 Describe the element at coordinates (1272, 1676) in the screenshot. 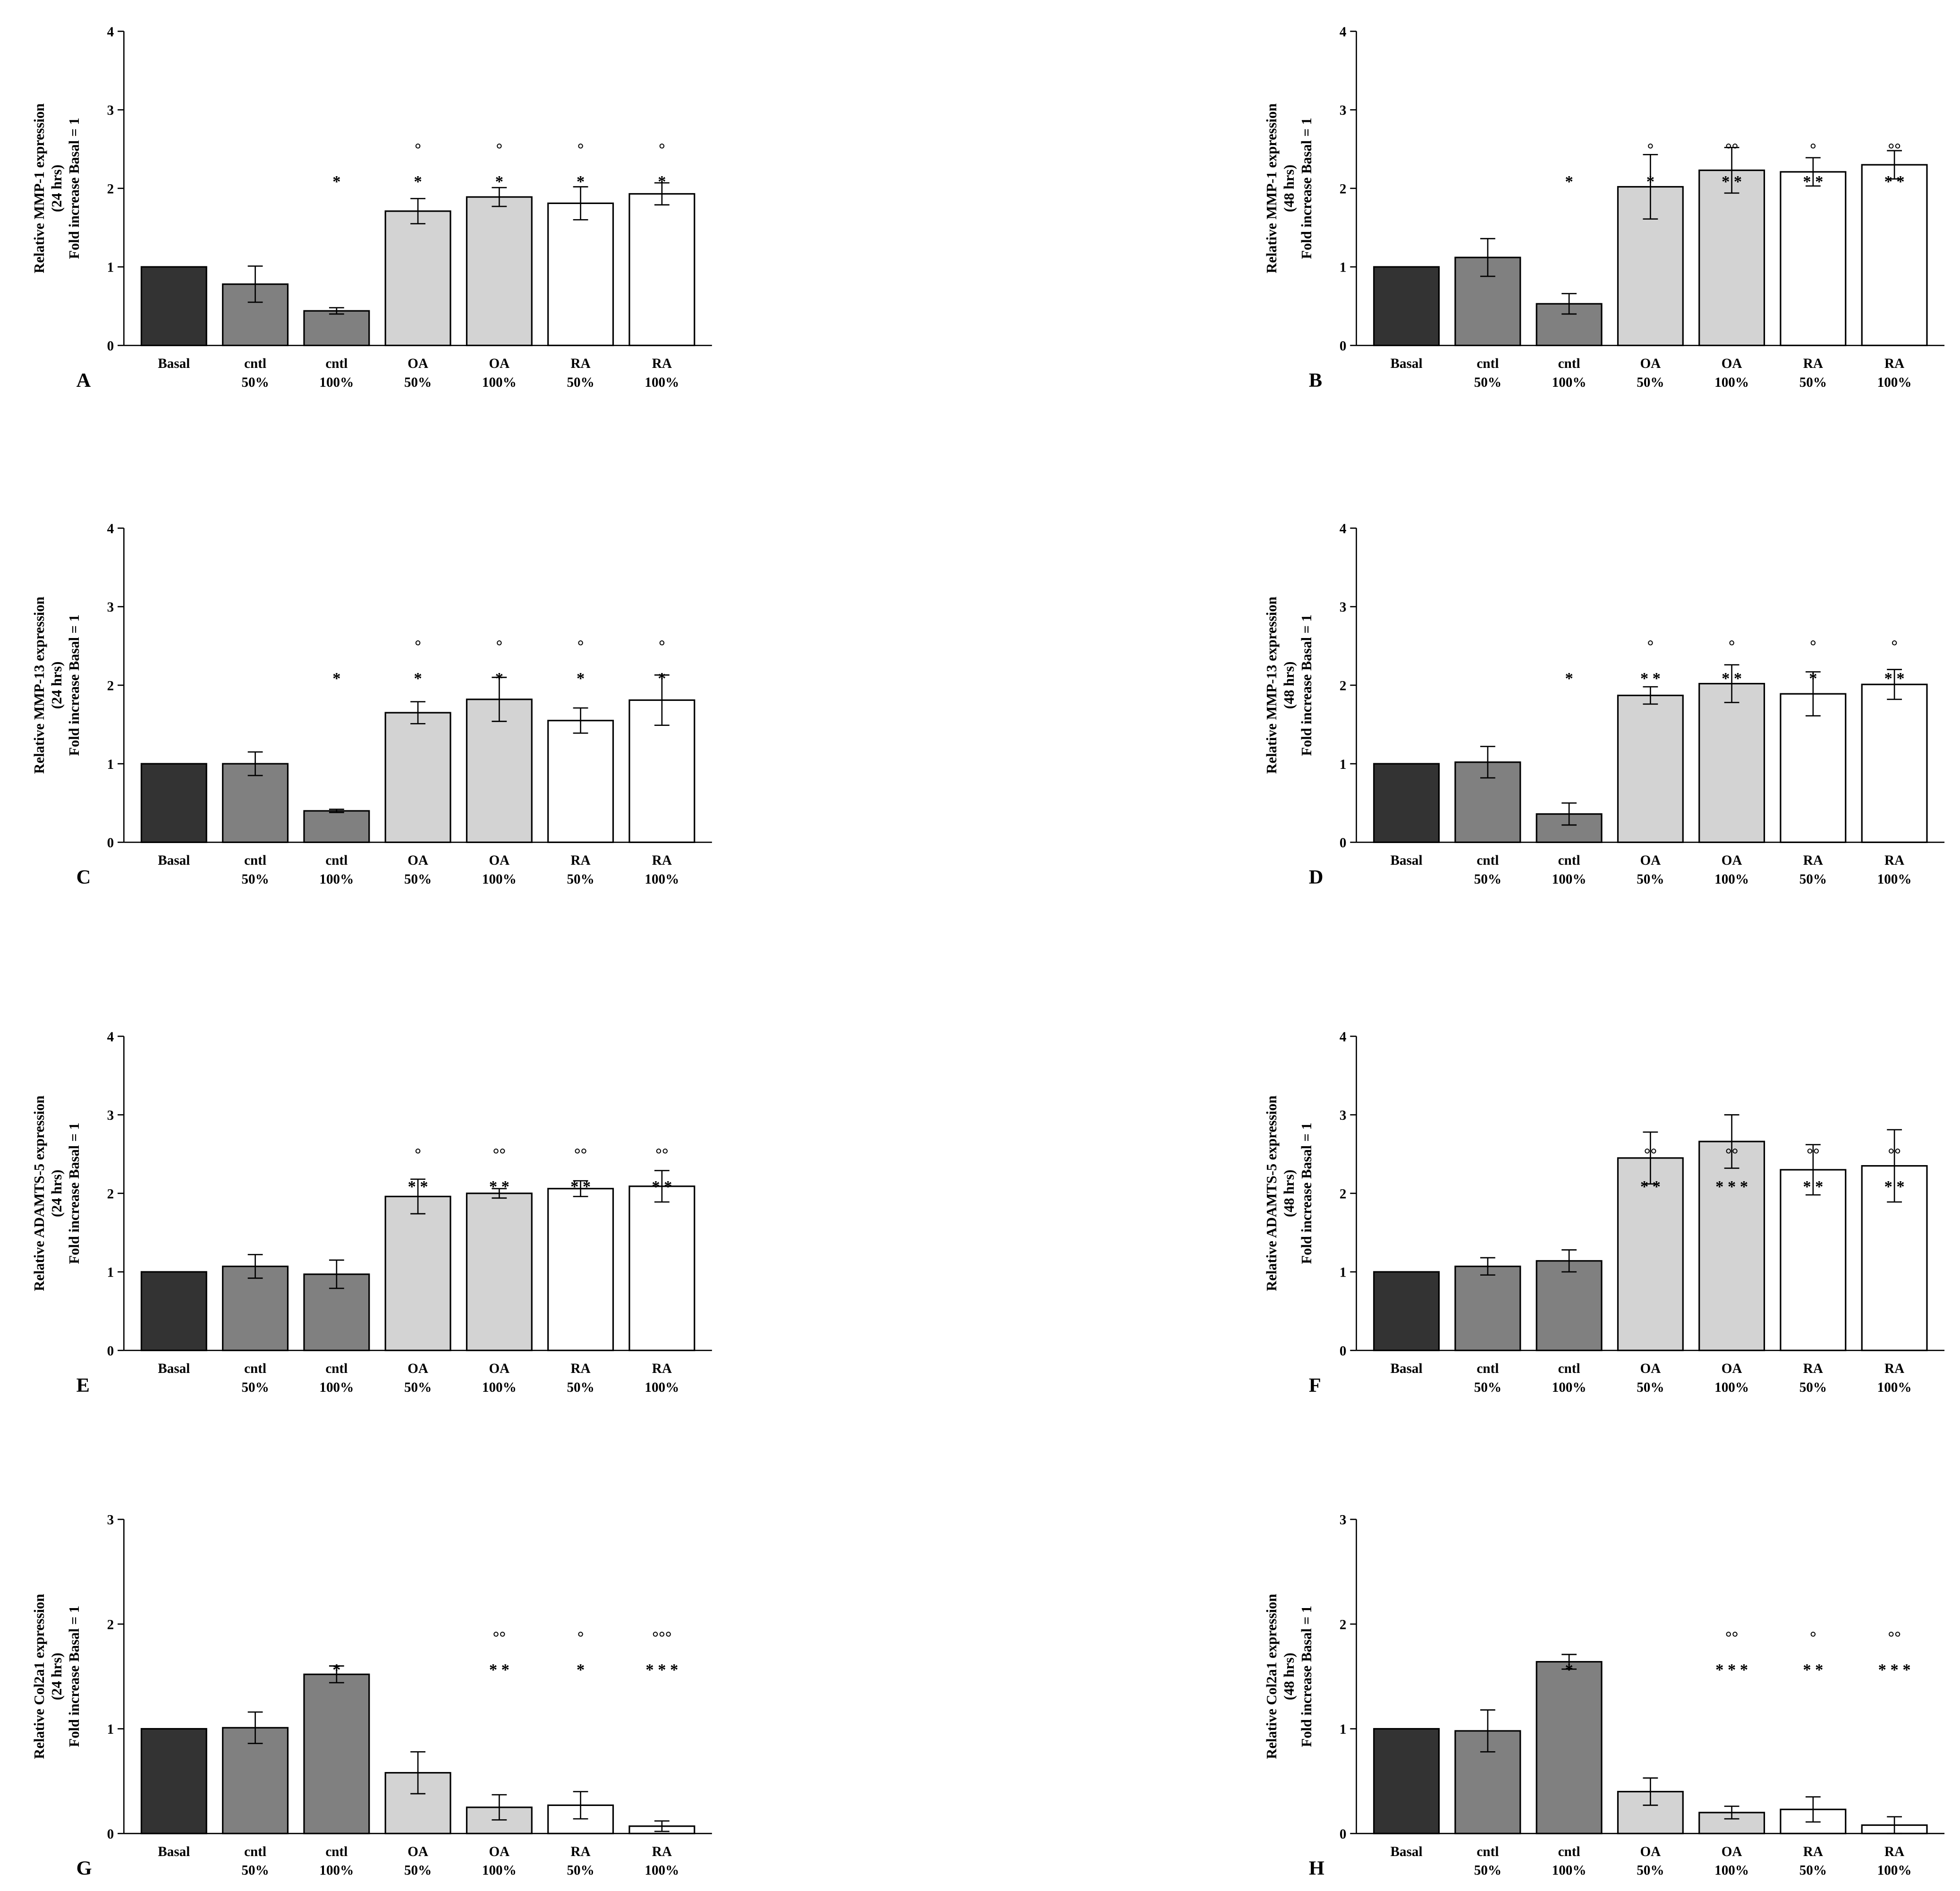

I see `y-axis-label-line: Relative Col2a1 expression` at that location.